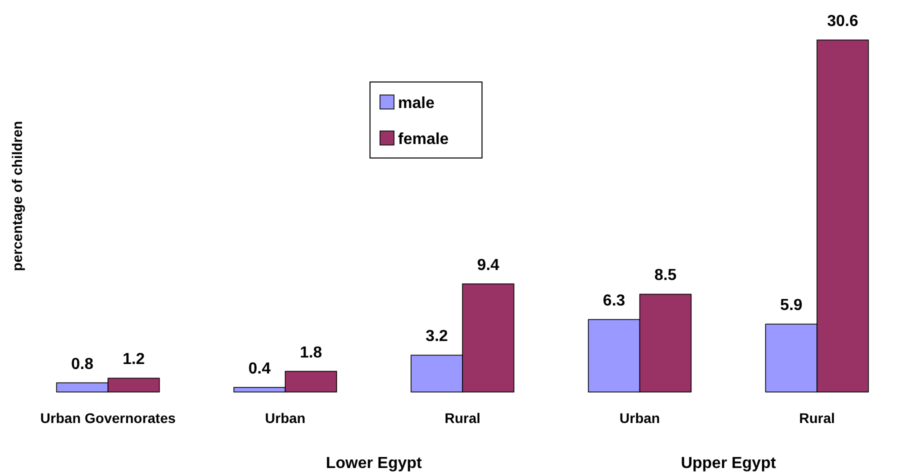 The image size is (908, 474). Describe the element at coordinates (791, 305) in the screenshot. I see `data-label: 5.9` at that location.